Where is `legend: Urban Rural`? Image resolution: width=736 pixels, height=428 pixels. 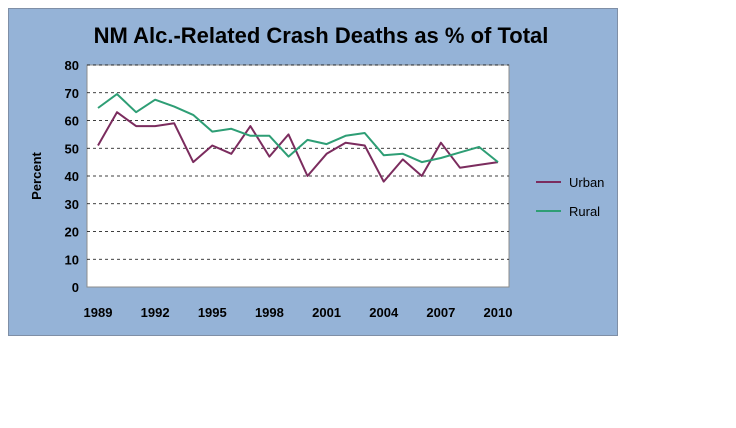
legend: Urban Rural is located at coordinates (570, 197).